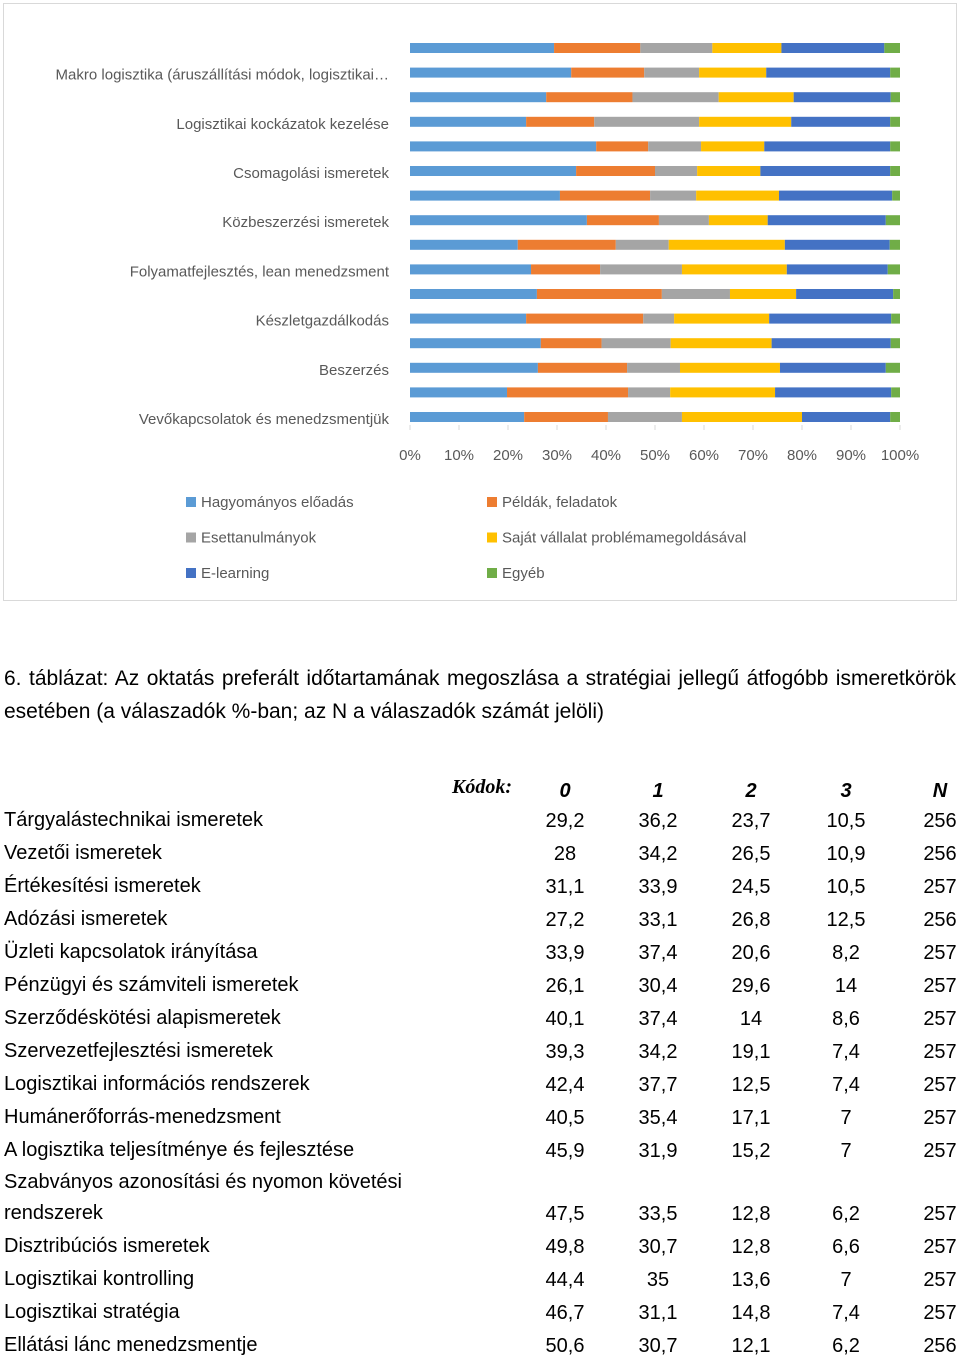 The height and width of the screenshot is (1362, 960). Describe the element at coordinates (851, 455) in the screenshot. I see `x-tick-label: 90%` at that location.